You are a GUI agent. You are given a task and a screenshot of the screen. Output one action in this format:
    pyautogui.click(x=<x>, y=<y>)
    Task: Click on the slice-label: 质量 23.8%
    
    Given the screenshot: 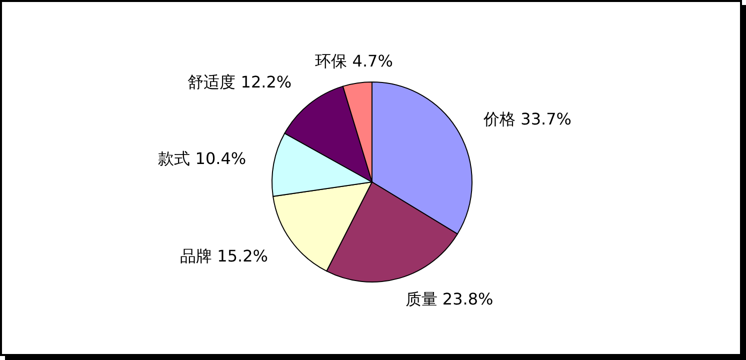 What is the action you would take?
    pyautogui.click(x=449, y=298)
    